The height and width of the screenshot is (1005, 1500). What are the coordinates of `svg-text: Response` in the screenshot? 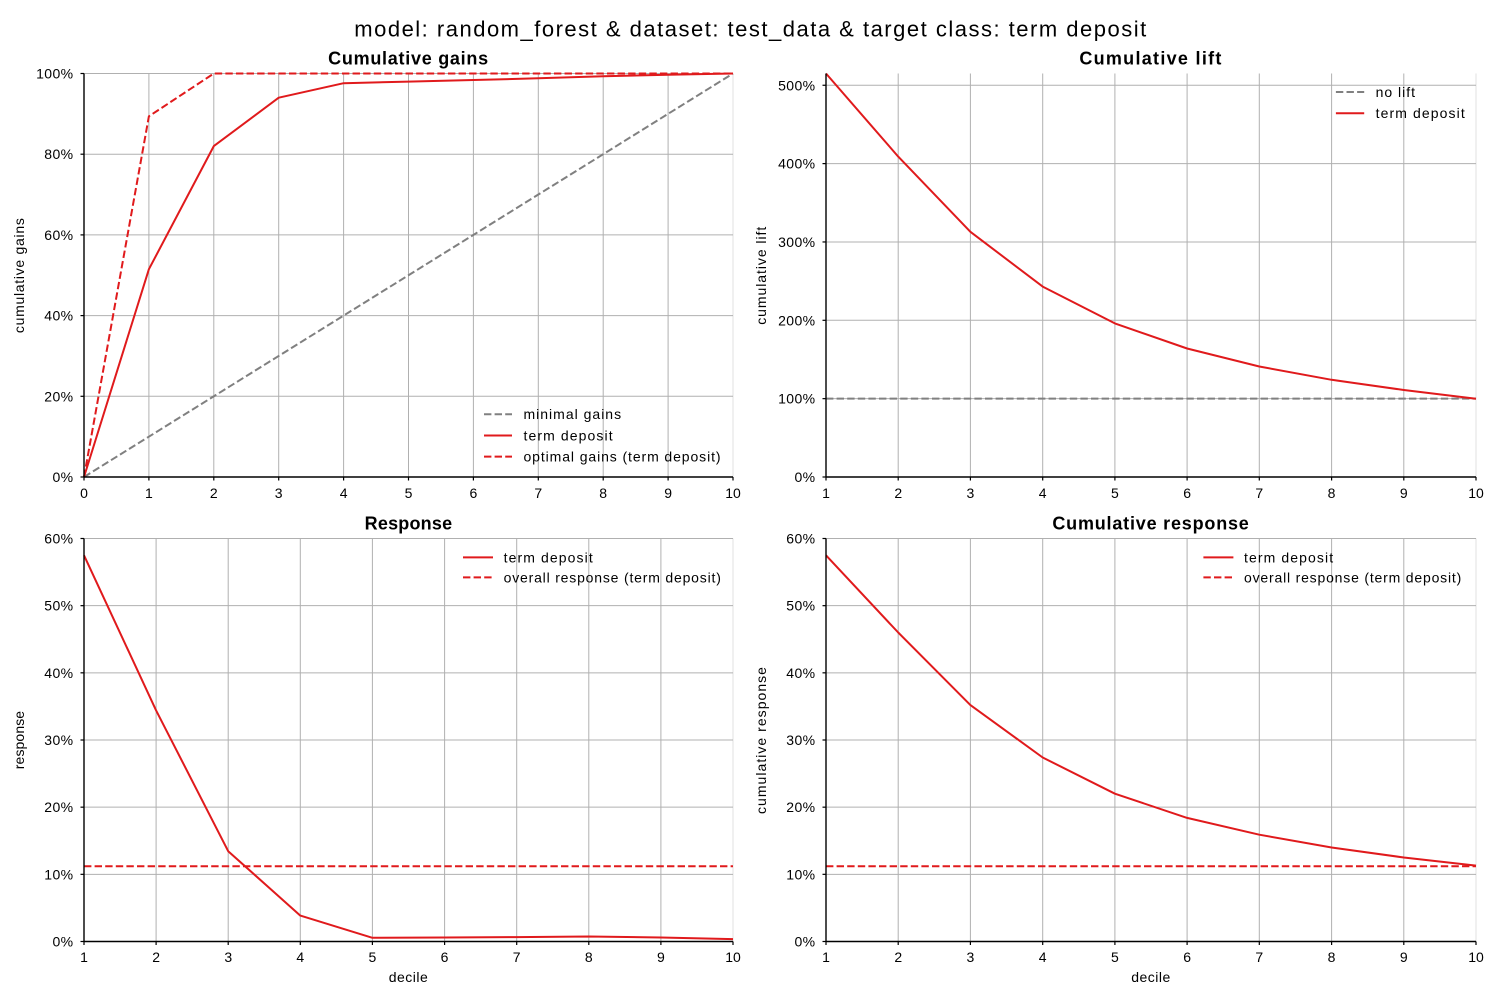 It's located at (409, 523).